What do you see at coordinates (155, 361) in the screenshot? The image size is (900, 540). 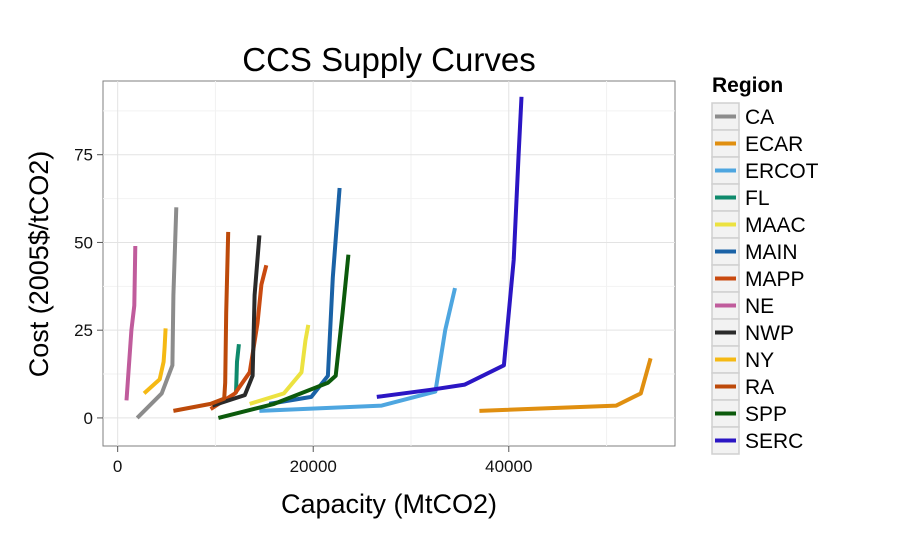 I see `series-line-ny` at bounding box center [155, 361].